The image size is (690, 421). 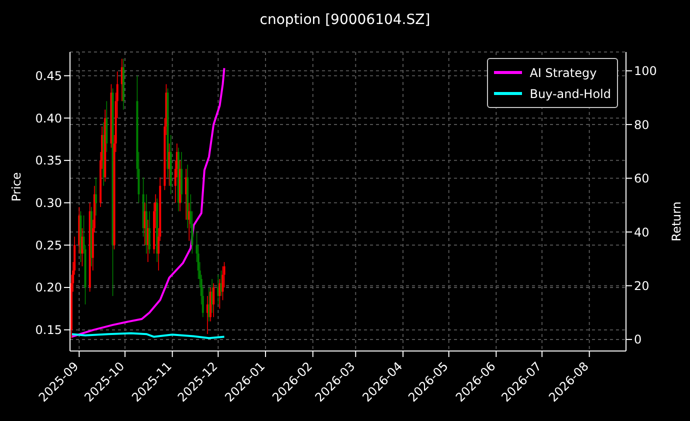 I want to click on line-series, so click(x=148, y=202).